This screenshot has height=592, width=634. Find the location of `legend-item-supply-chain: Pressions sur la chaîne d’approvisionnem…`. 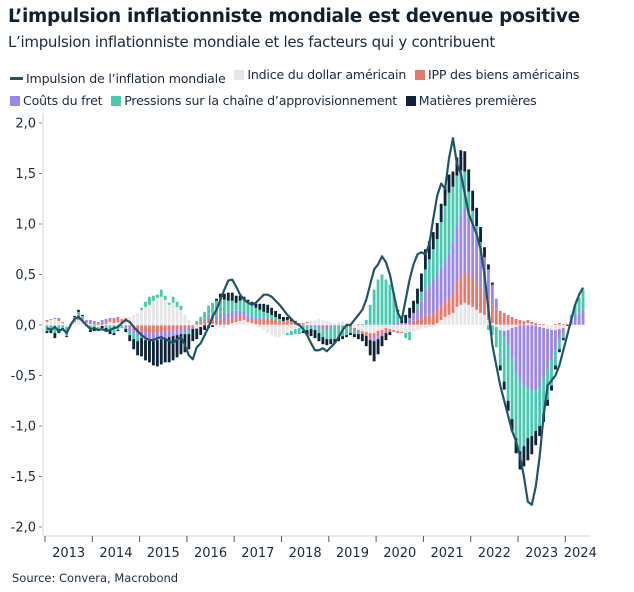

legend-item-supply-chain: Pressions sur la chaîne d’approvisionnem… is located at coordinates (254, 101).